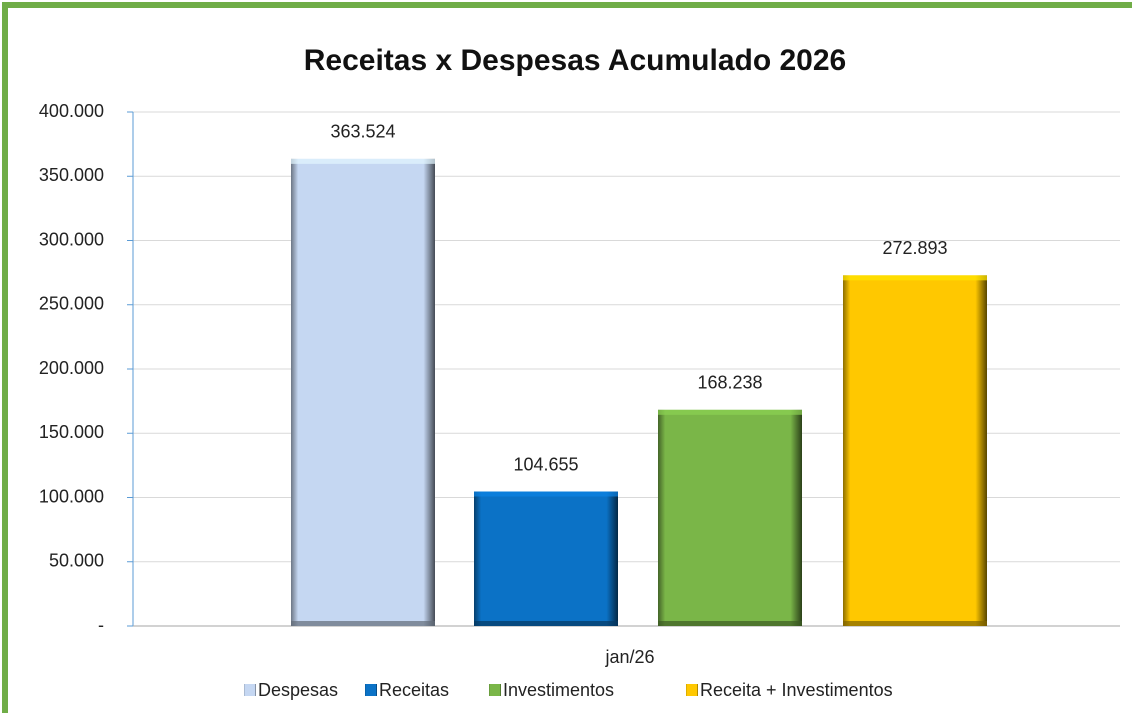 The width and height of the screenshot is (1132, 713). What do you see at coordinates (76, 561) in the screenshot?
I see `y-tick-label: 50.000` at bounding box center [76, 561].